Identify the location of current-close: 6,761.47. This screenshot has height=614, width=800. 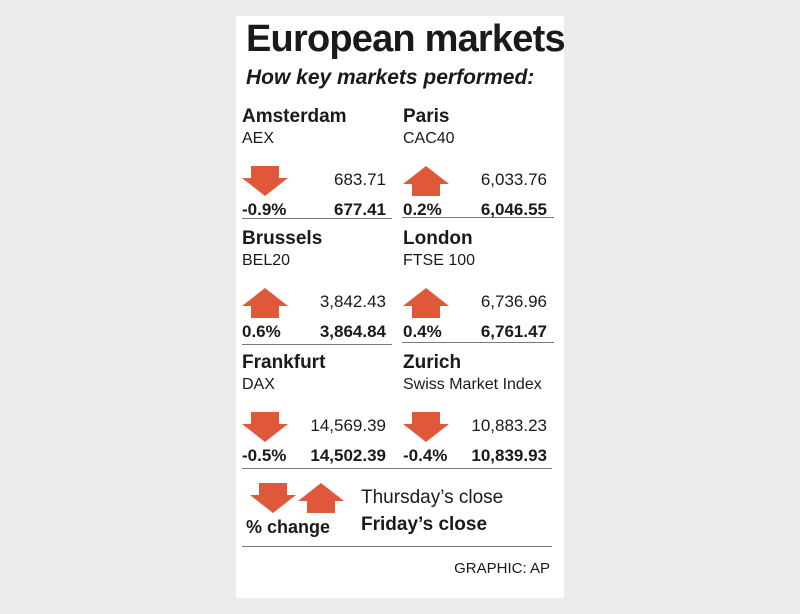
(513, 331).